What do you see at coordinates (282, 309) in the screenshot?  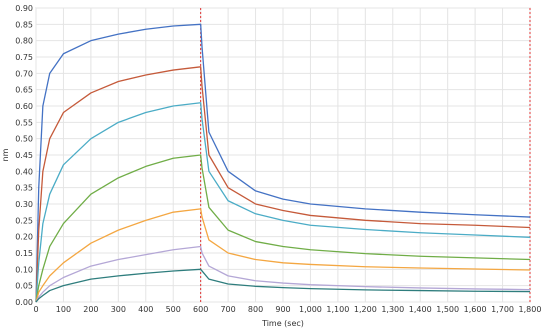 I see `x-tick-label: 900` at bounding box center [282, 309].